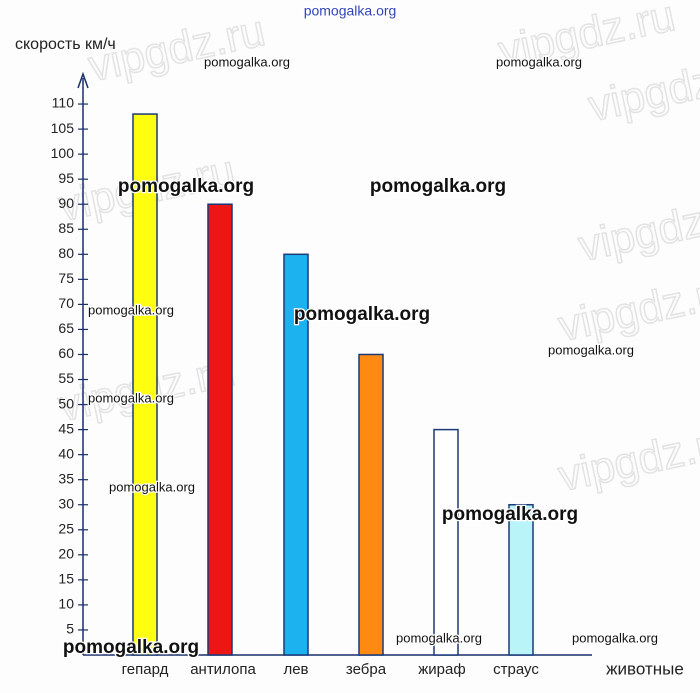  What do you see at coordinates (65, 44) in the screenshot?
I see `y-axis-label: скорость км/ч` at bounding box center [65, 44].